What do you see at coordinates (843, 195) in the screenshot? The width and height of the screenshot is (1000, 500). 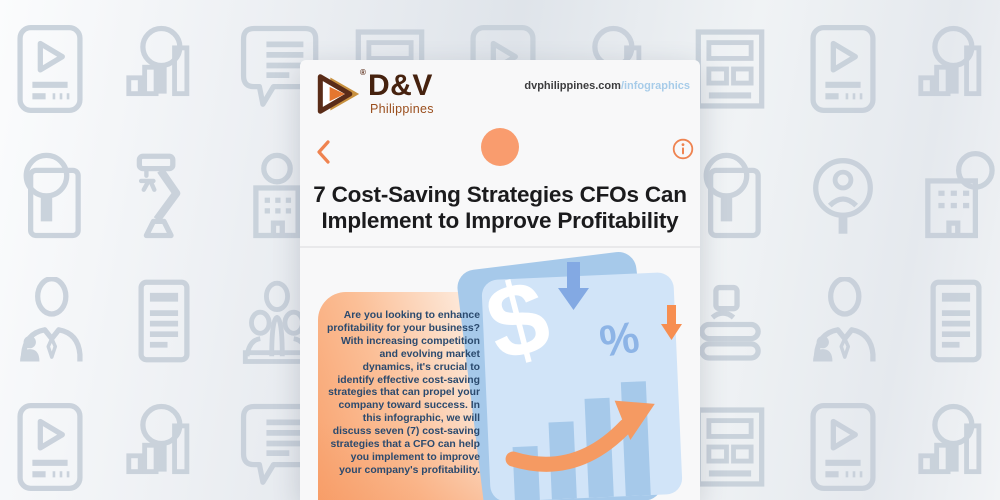 I see `person-circle-icon` at bounding box center [843, 195].